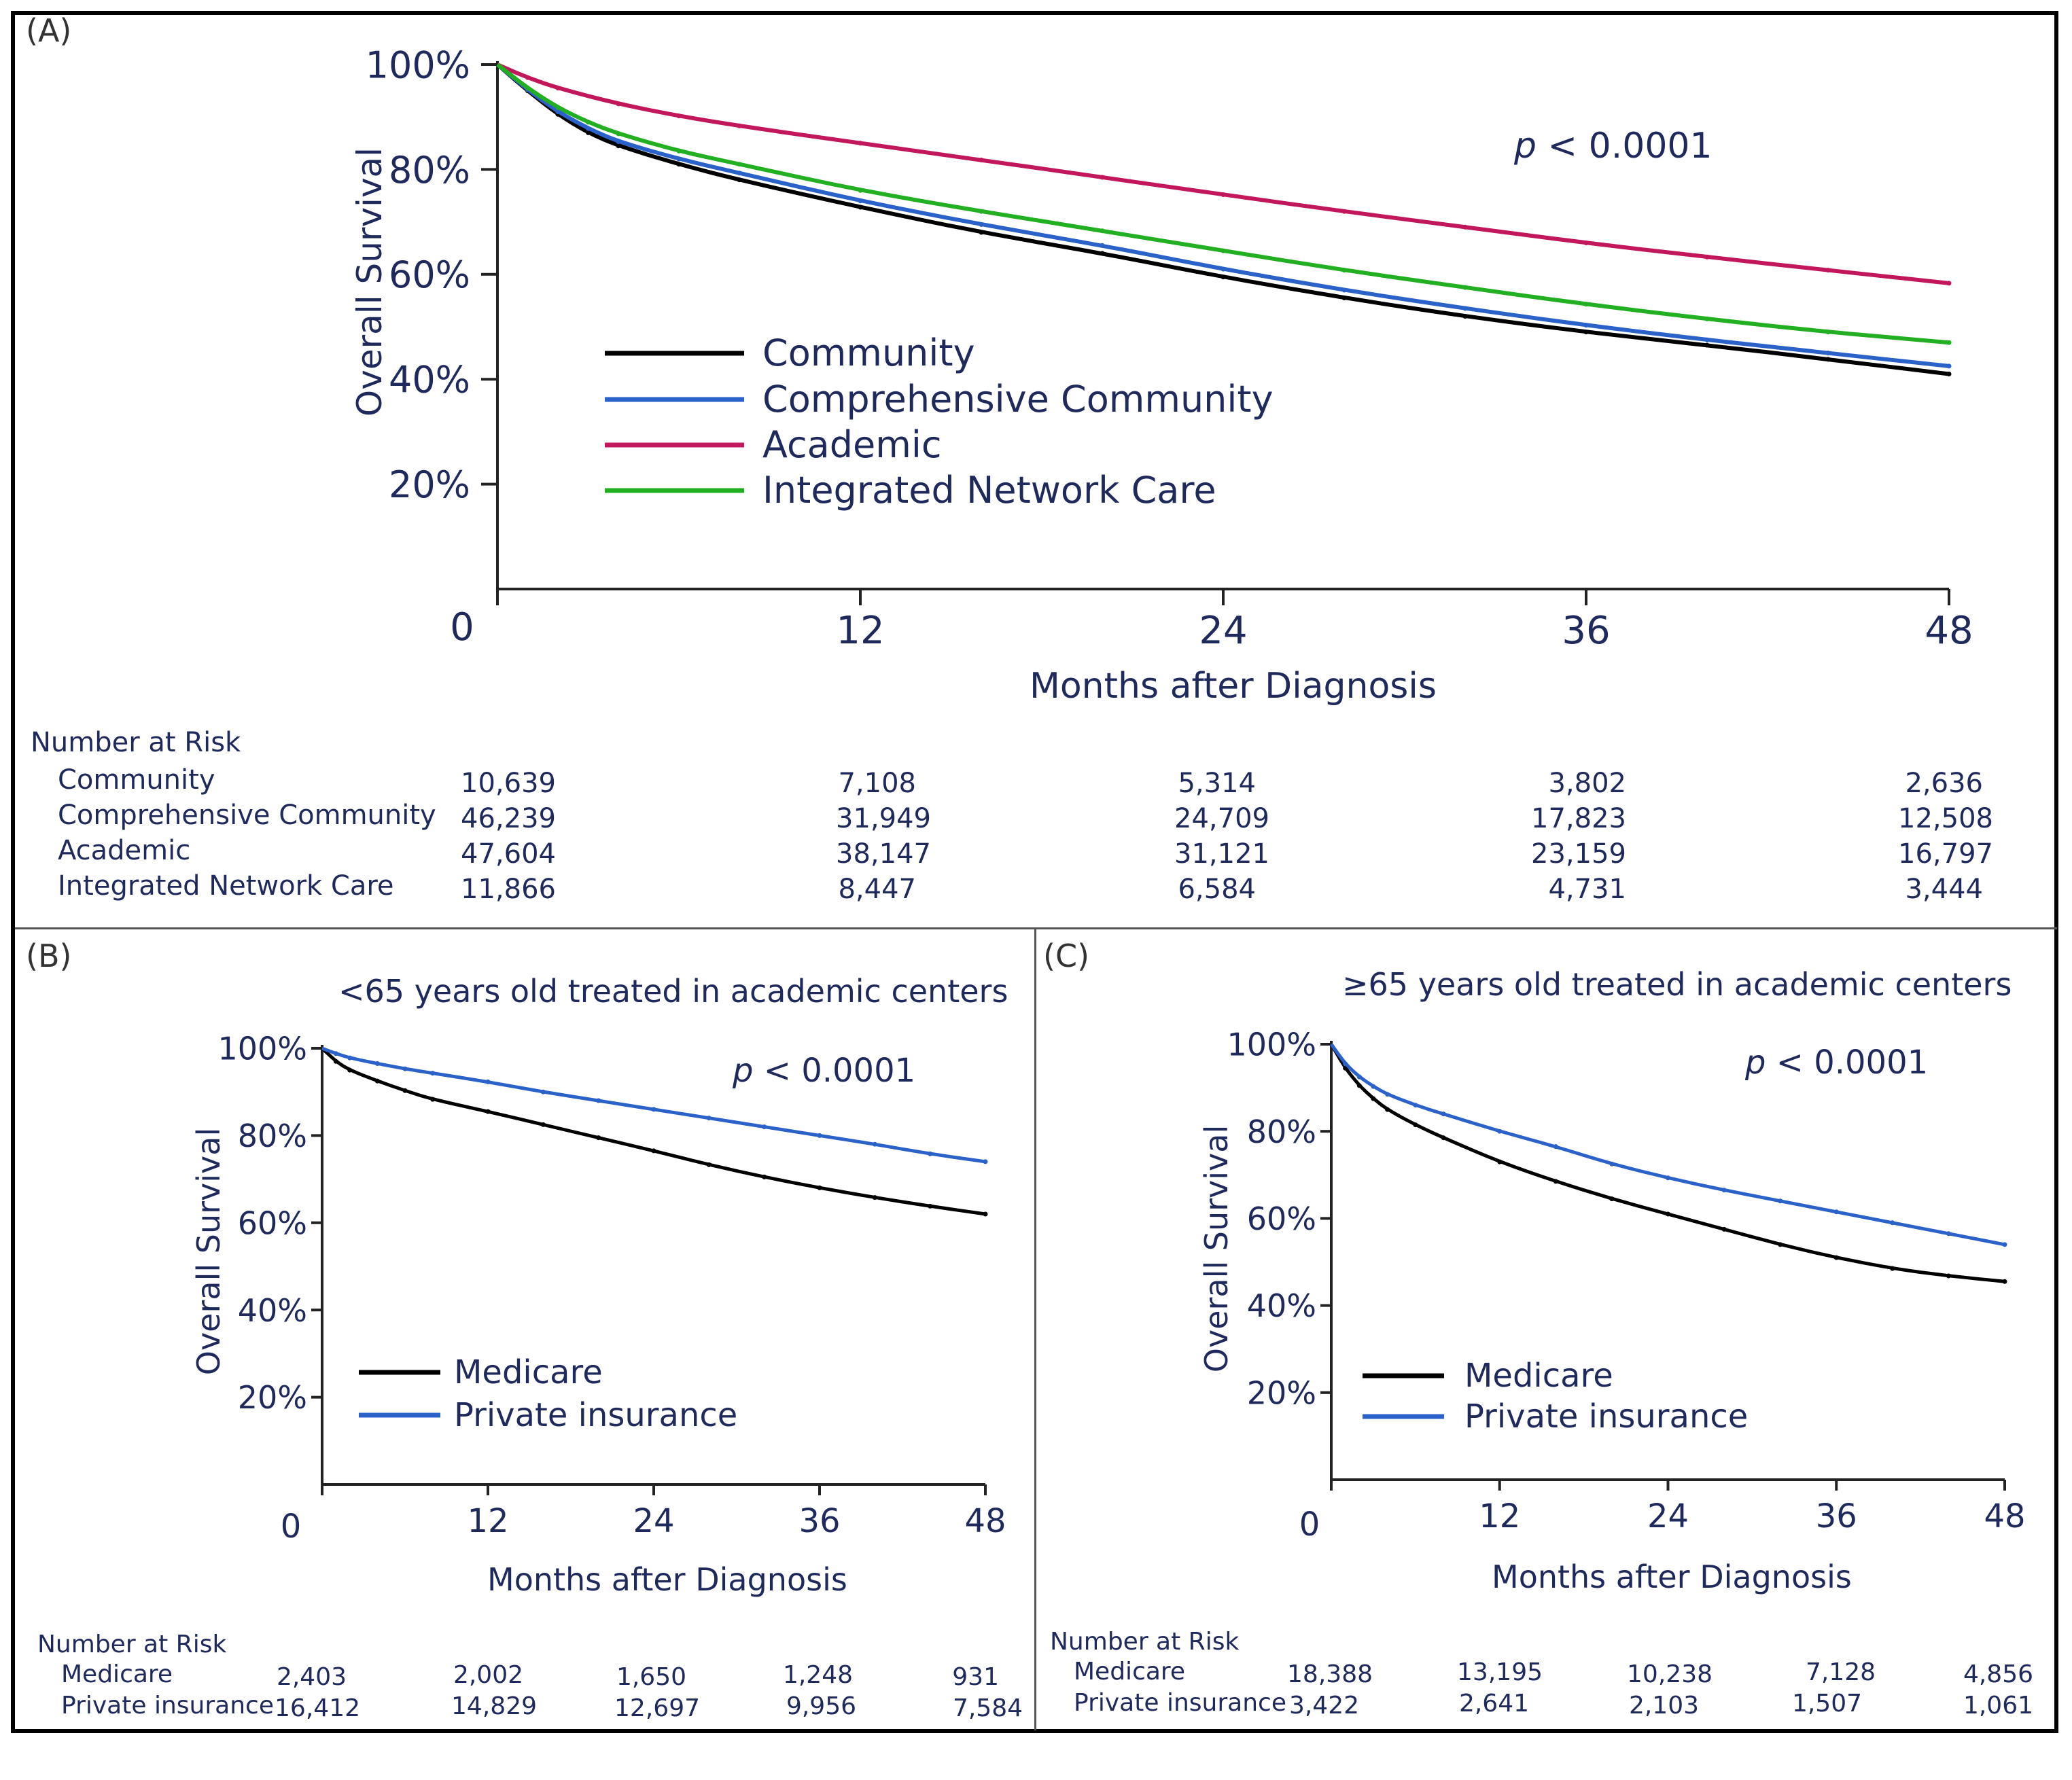 This screenshot has height=1780, width=2072. I want to click on y-tick-label: 60%, so click(272, 1223).